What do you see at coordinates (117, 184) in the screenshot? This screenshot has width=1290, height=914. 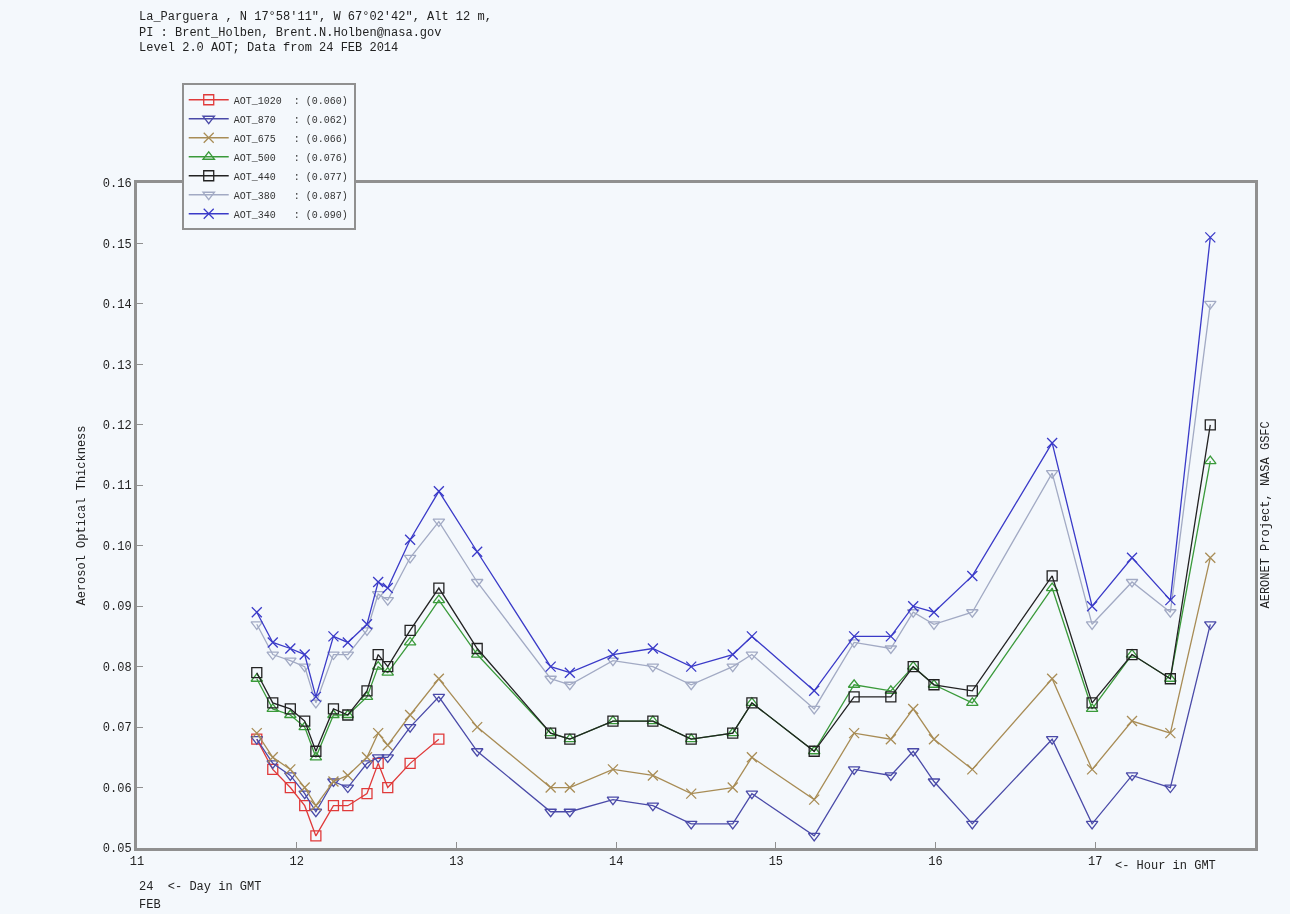 I see `y-tick-label: 0.16` at bounding box center [117, 184].